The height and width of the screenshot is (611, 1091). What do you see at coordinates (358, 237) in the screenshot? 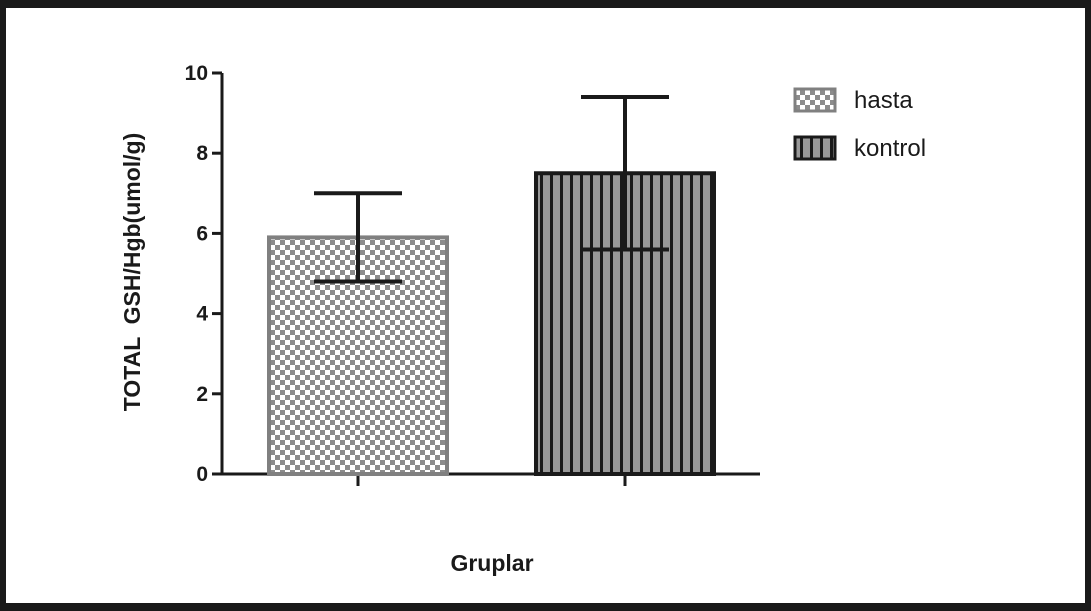
I see `error-bar-hasta` at bounding box center [358, 237].